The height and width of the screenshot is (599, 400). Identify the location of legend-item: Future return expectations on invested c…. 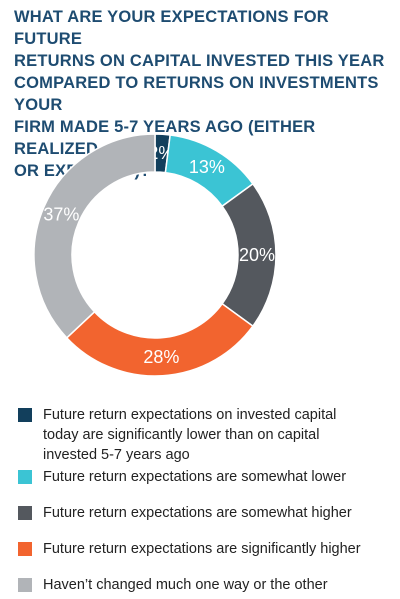
(195, 435).